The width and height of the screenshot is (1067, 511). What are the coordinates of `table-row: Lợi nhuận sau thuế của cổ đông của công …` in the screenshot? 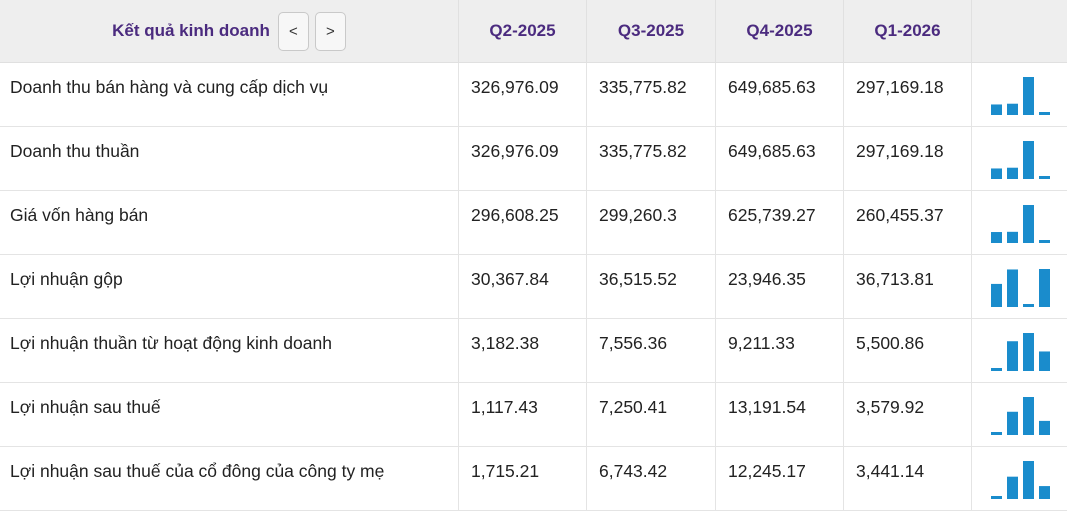 It's located at (533, 479).